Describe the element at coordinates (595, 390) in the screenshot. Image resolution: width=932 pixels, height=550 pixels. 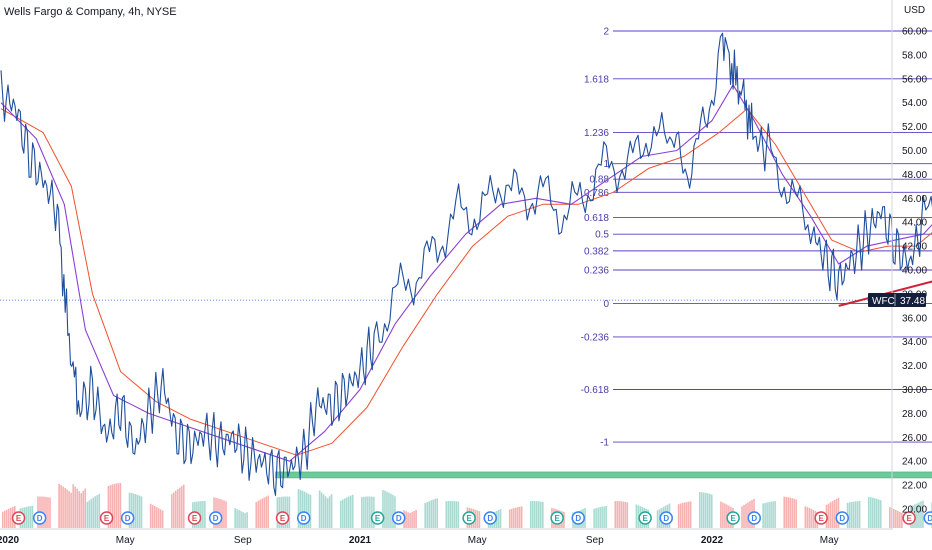
I see `fib-level-label: -0.618` at that location.